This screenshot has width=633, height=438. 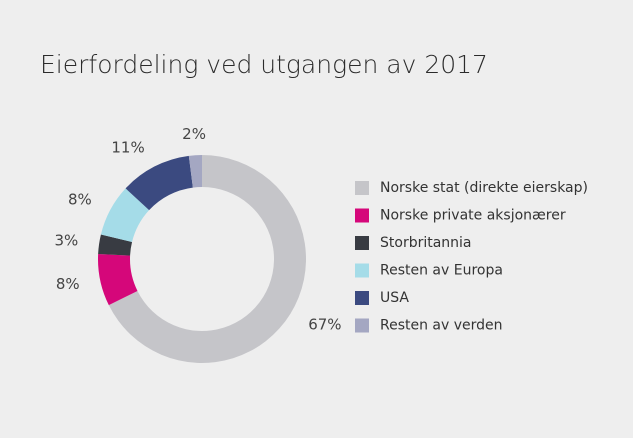 What do you see at coordinates (194, 134) in the screenshot?
I see `value-label: 2%` at bounding box center [194, 134].